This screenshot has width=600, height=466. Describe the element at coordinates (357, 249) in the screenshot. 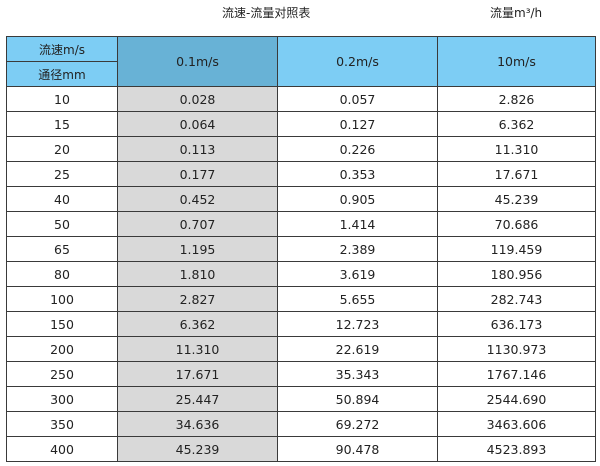

I see `flow-cell: 2.389` at that location.